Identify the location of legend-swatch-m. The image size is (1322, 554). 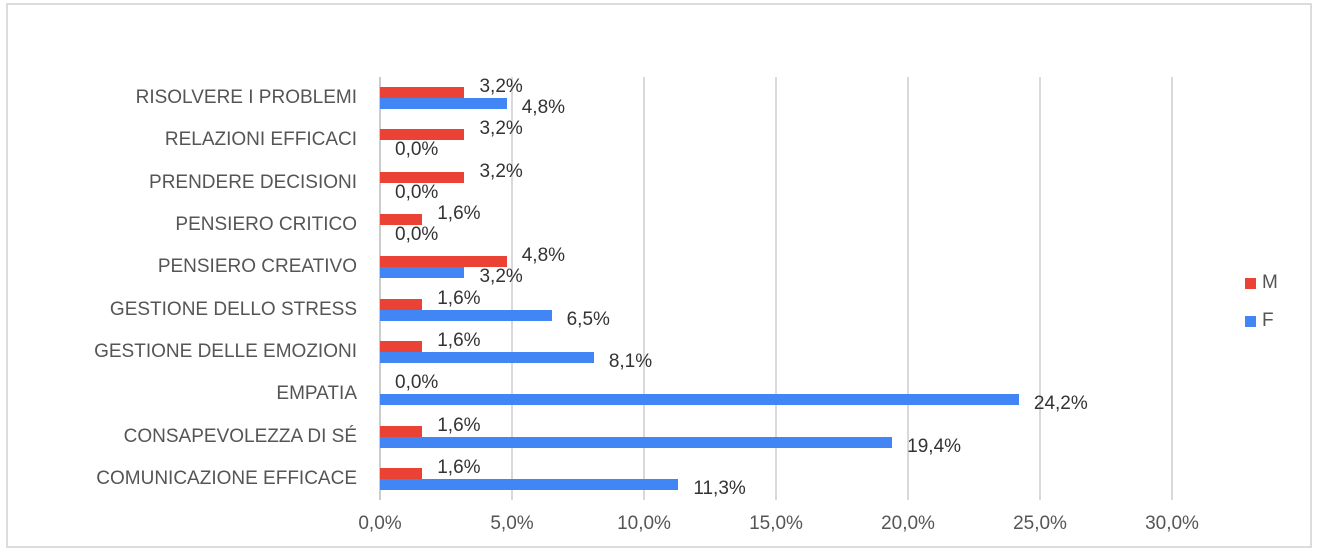
(1250, 283).